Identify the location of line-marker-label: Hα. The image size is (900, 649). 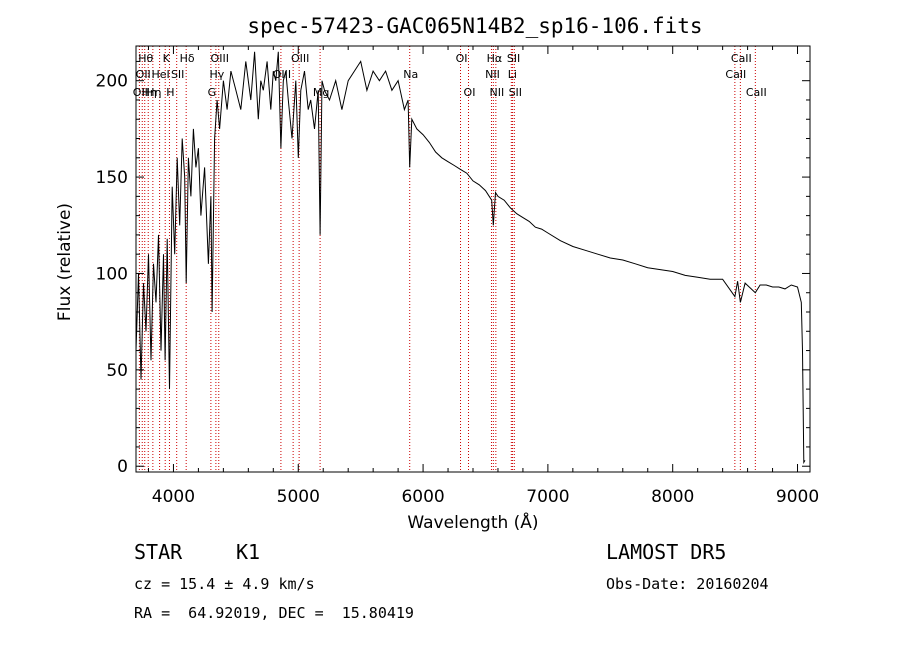
(495, 58).